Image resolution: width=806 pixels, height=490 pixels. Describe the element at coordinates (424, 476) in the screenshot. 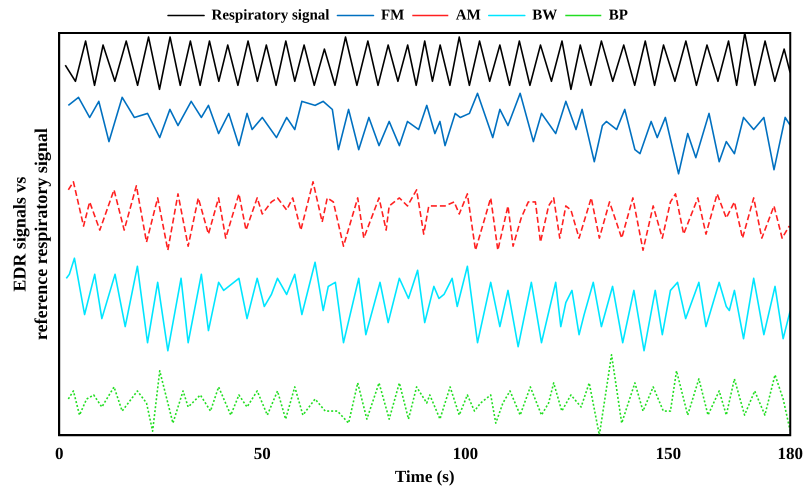

I see `x-axis-title: Time (s)` at that location.